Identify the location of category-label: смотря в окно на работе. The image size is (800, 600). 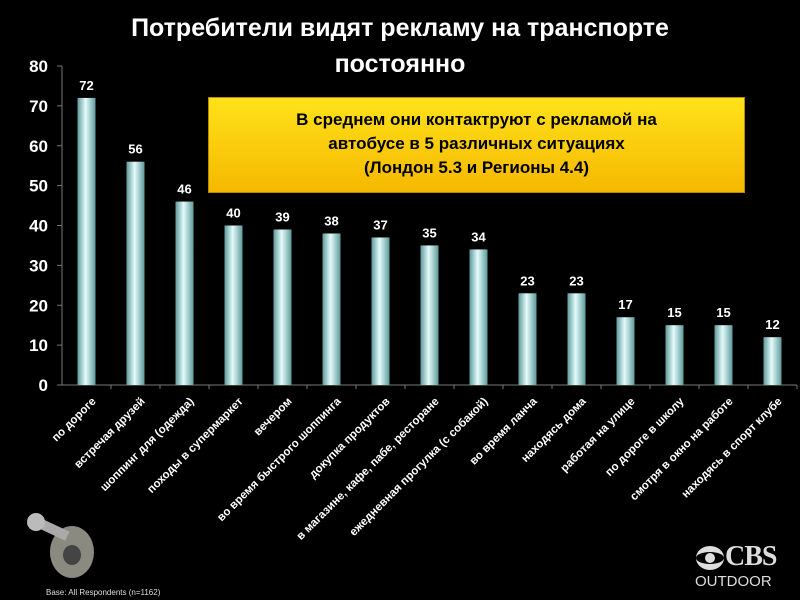
(681, 449).